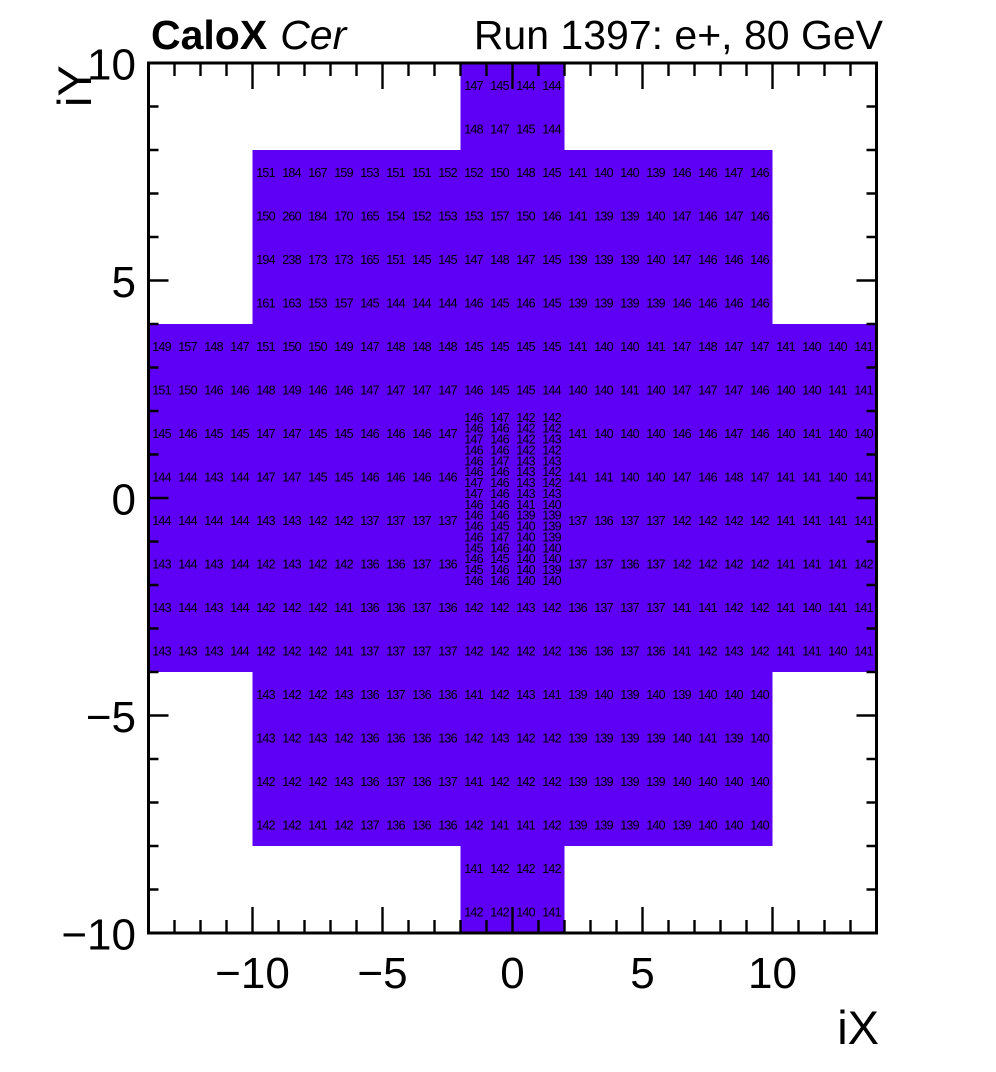 The width and height of the screenshot is (996, 1072). Describe the element at coordinates (369, 217) in the screenshot. I see `svg-text: 165` at that location.